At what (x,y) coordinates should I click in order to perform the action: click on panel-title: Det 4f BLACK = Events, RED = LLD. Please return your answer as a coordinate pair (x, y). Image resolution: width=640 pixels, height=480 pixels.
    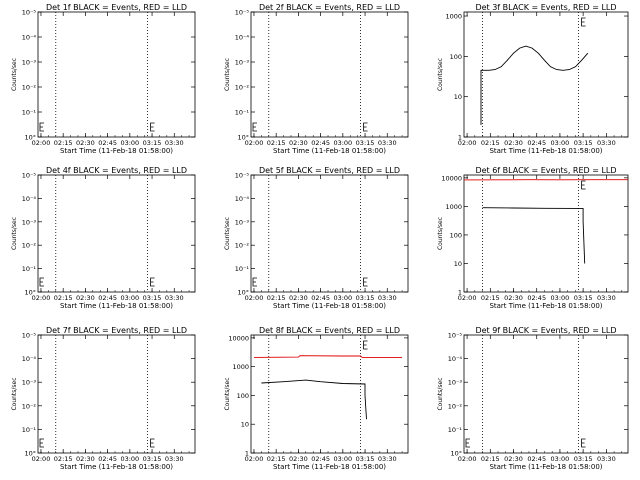
    Looking at the image, I should click on (116, 170).